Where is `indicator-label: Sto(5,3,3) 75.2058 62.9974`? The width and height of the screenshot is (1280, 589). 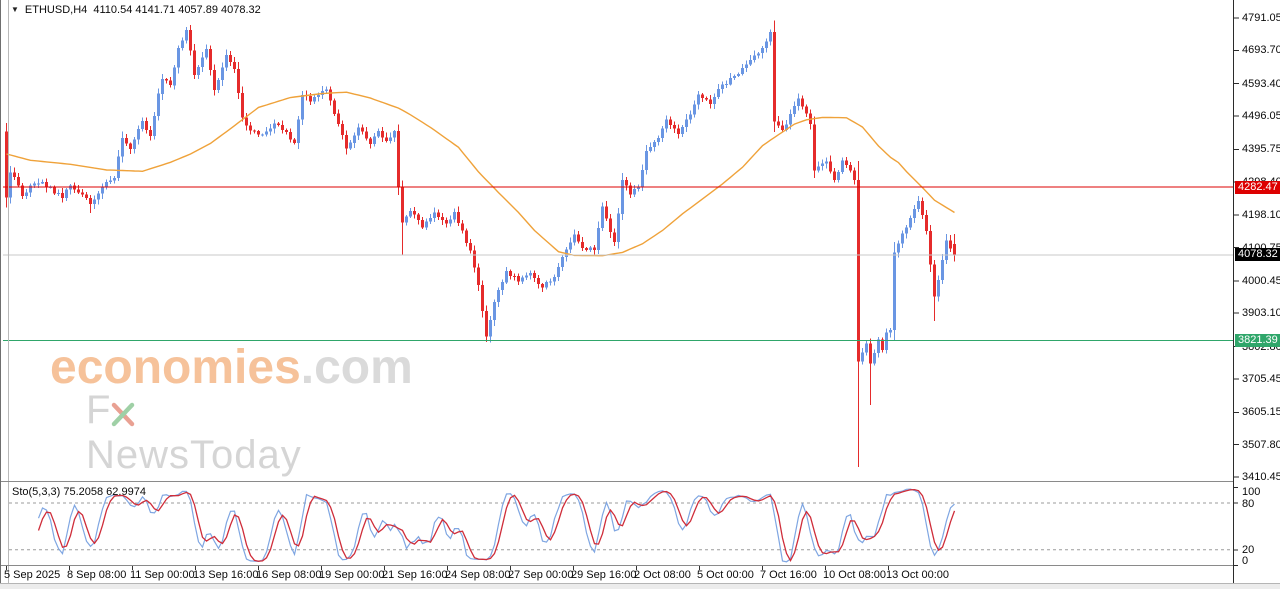 indicator-label: Sto(5,3,3) 75.2058 62.9974 is located at coordinates (79, 492).